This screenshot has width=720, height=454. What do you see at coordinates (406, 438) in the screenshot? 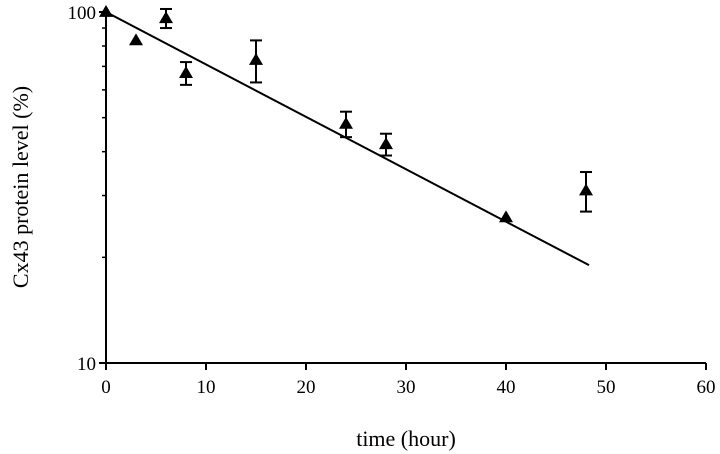
I see `x-axis-label: time (hour)` at bounding box center [406, 438].